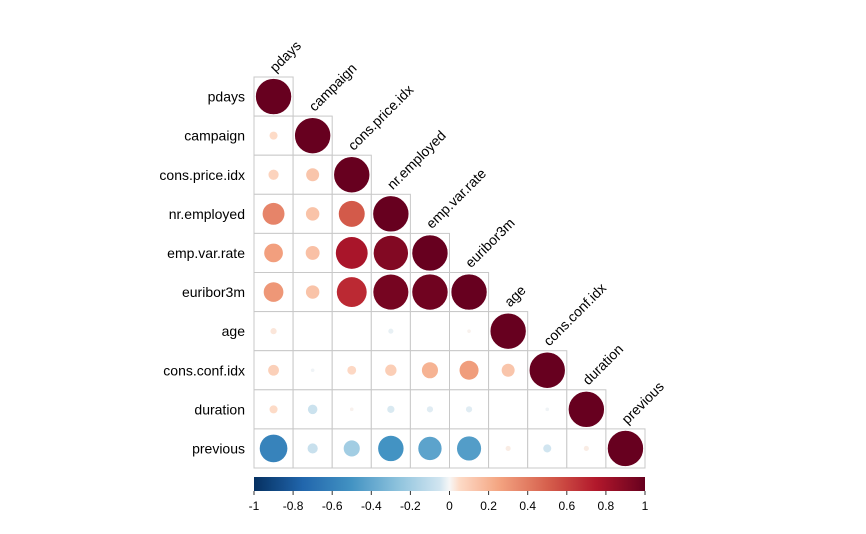 The height and width of the screenshot is (534, 866). I want to click on row-label-campaign: campaign, so click(214, 136).